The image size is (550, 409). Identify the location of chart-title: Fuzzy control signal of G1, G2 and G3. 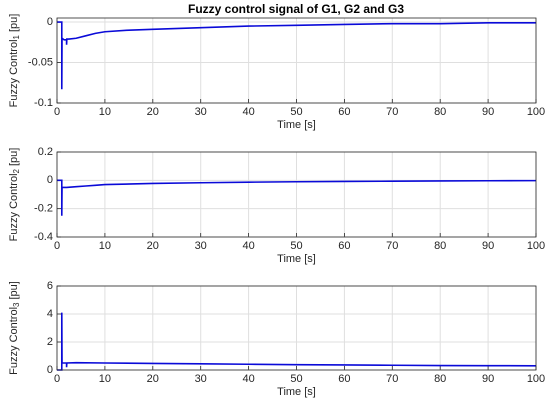
(296, 9).